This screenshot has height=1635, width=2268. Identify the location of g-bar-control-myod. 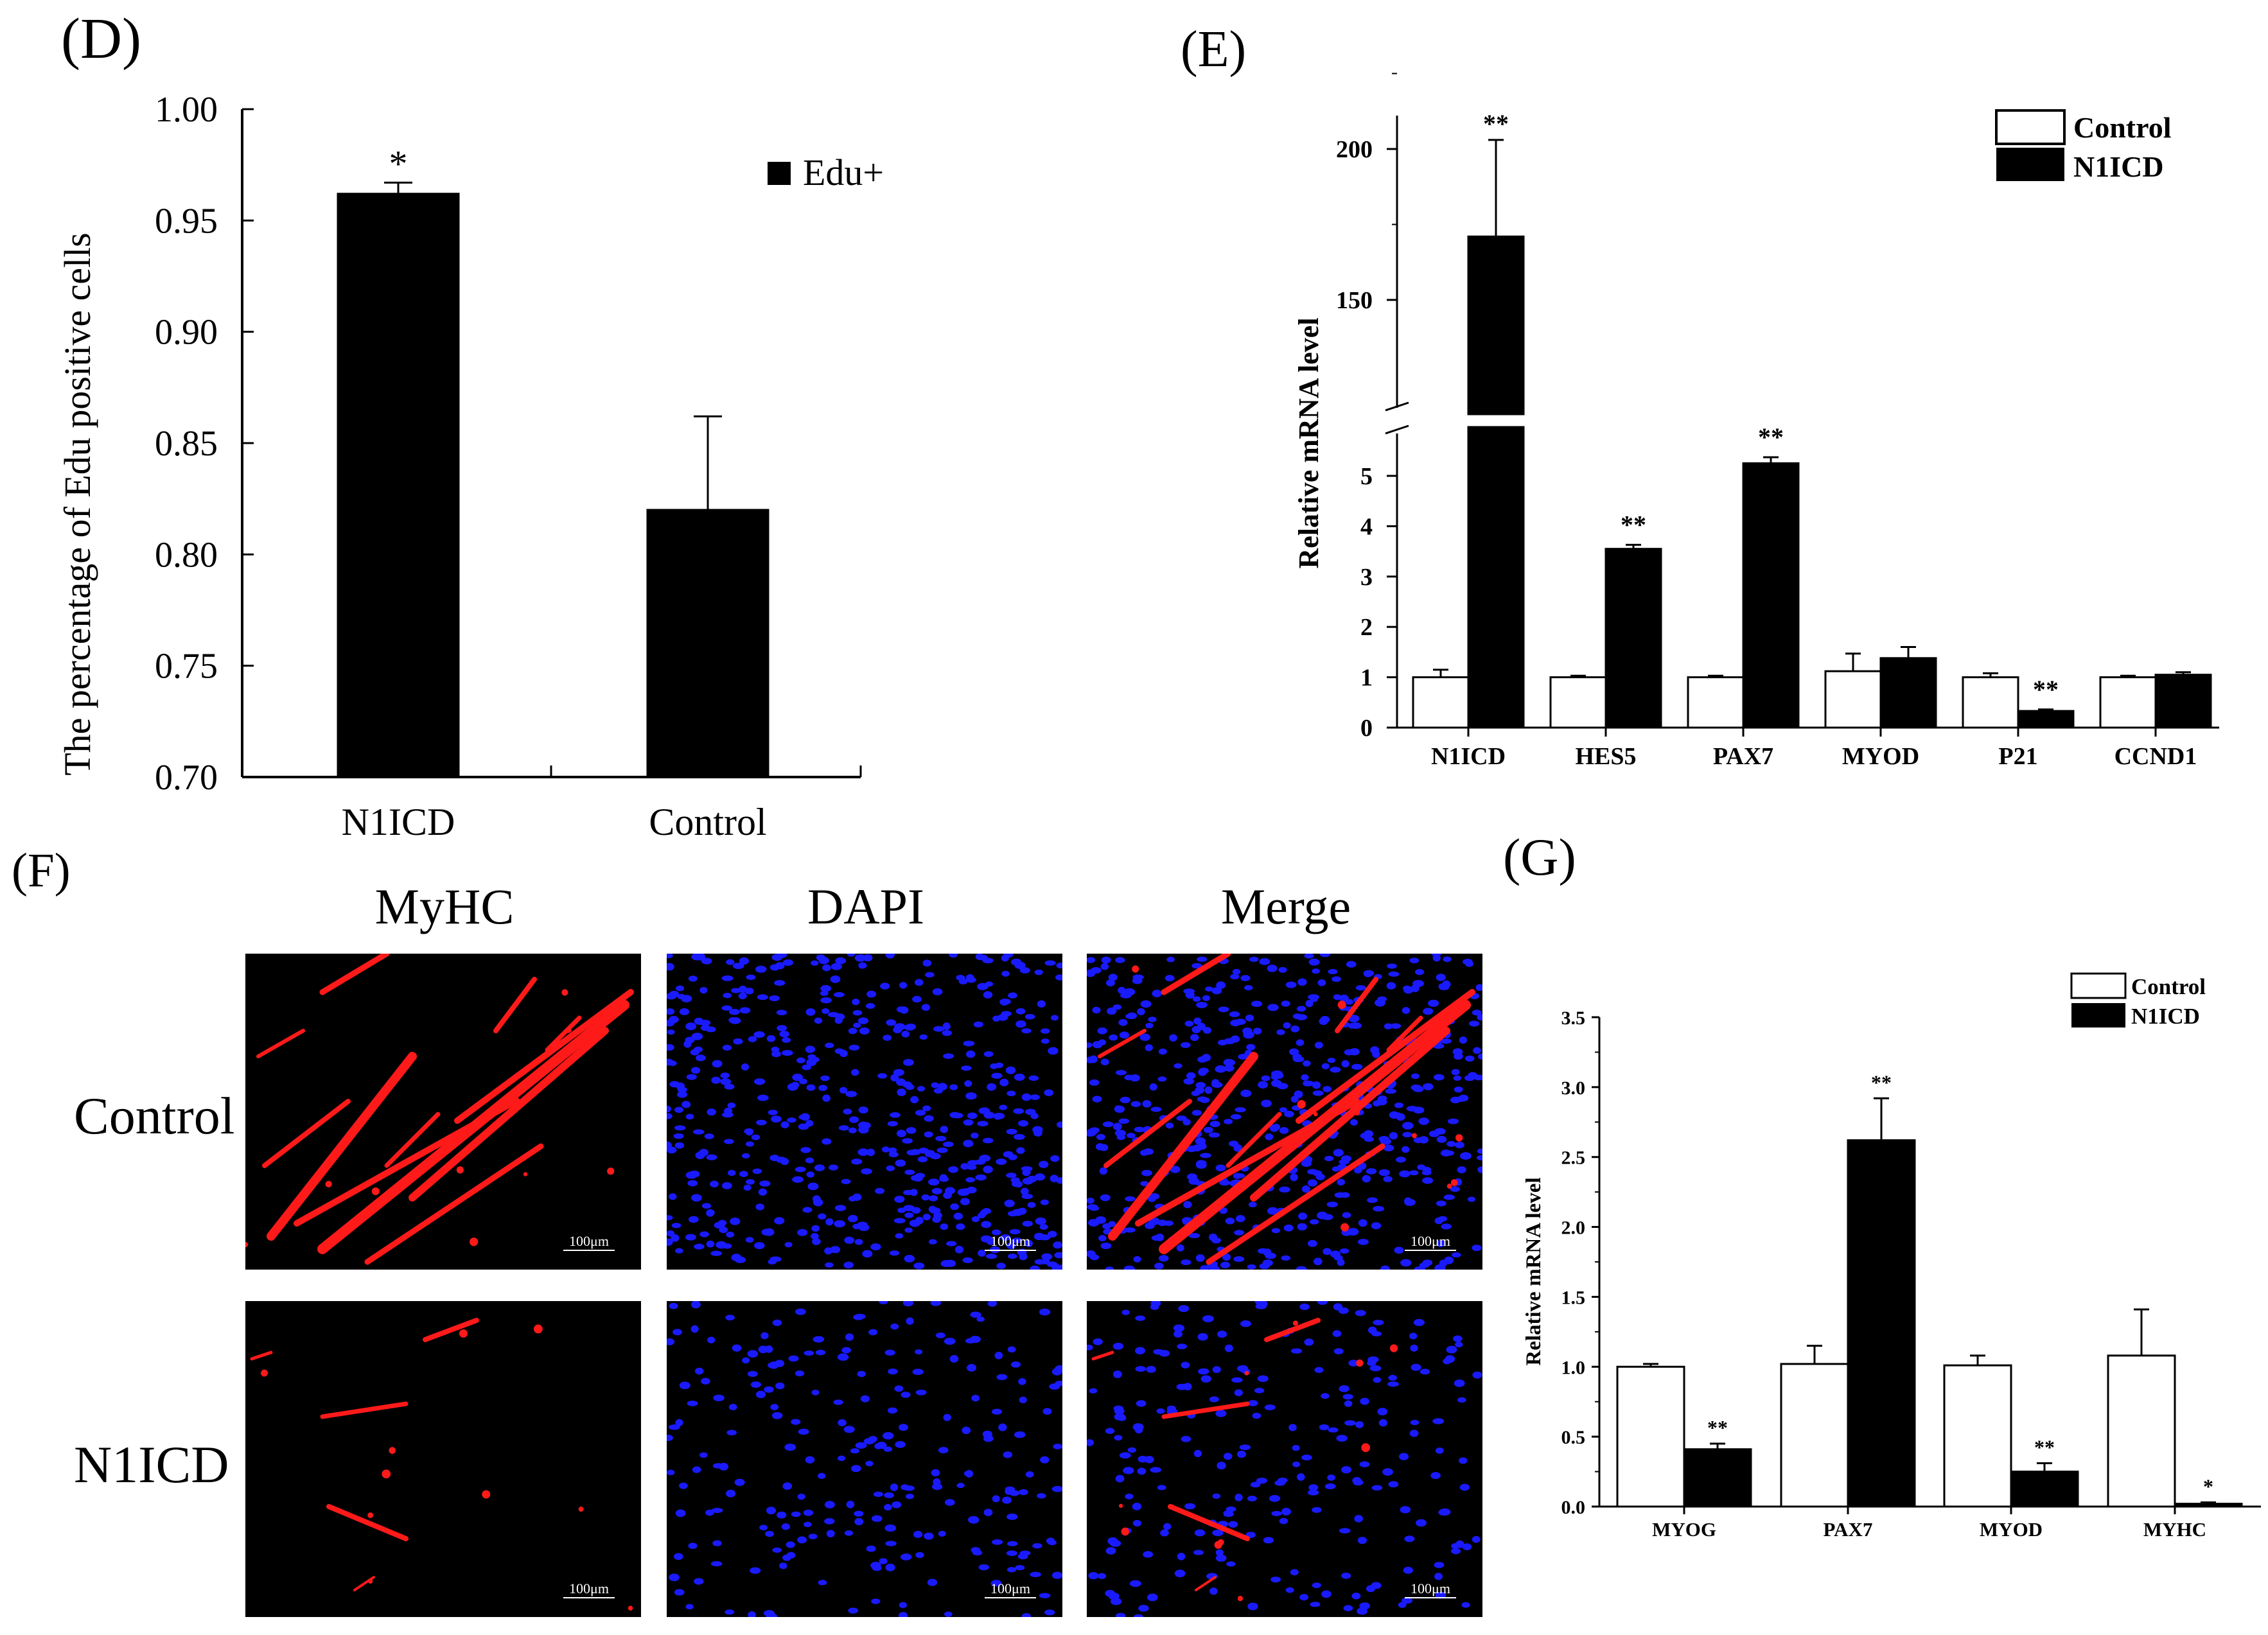
(1978, 1436).